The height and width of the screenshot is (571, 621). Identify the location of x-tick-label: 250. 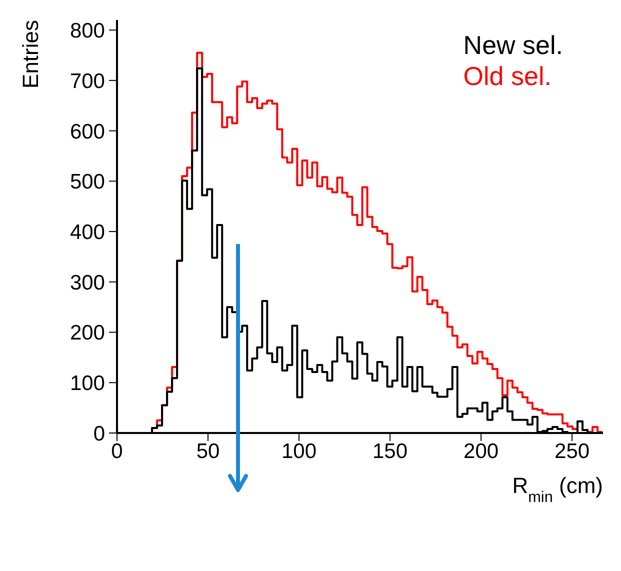
(572, 451).